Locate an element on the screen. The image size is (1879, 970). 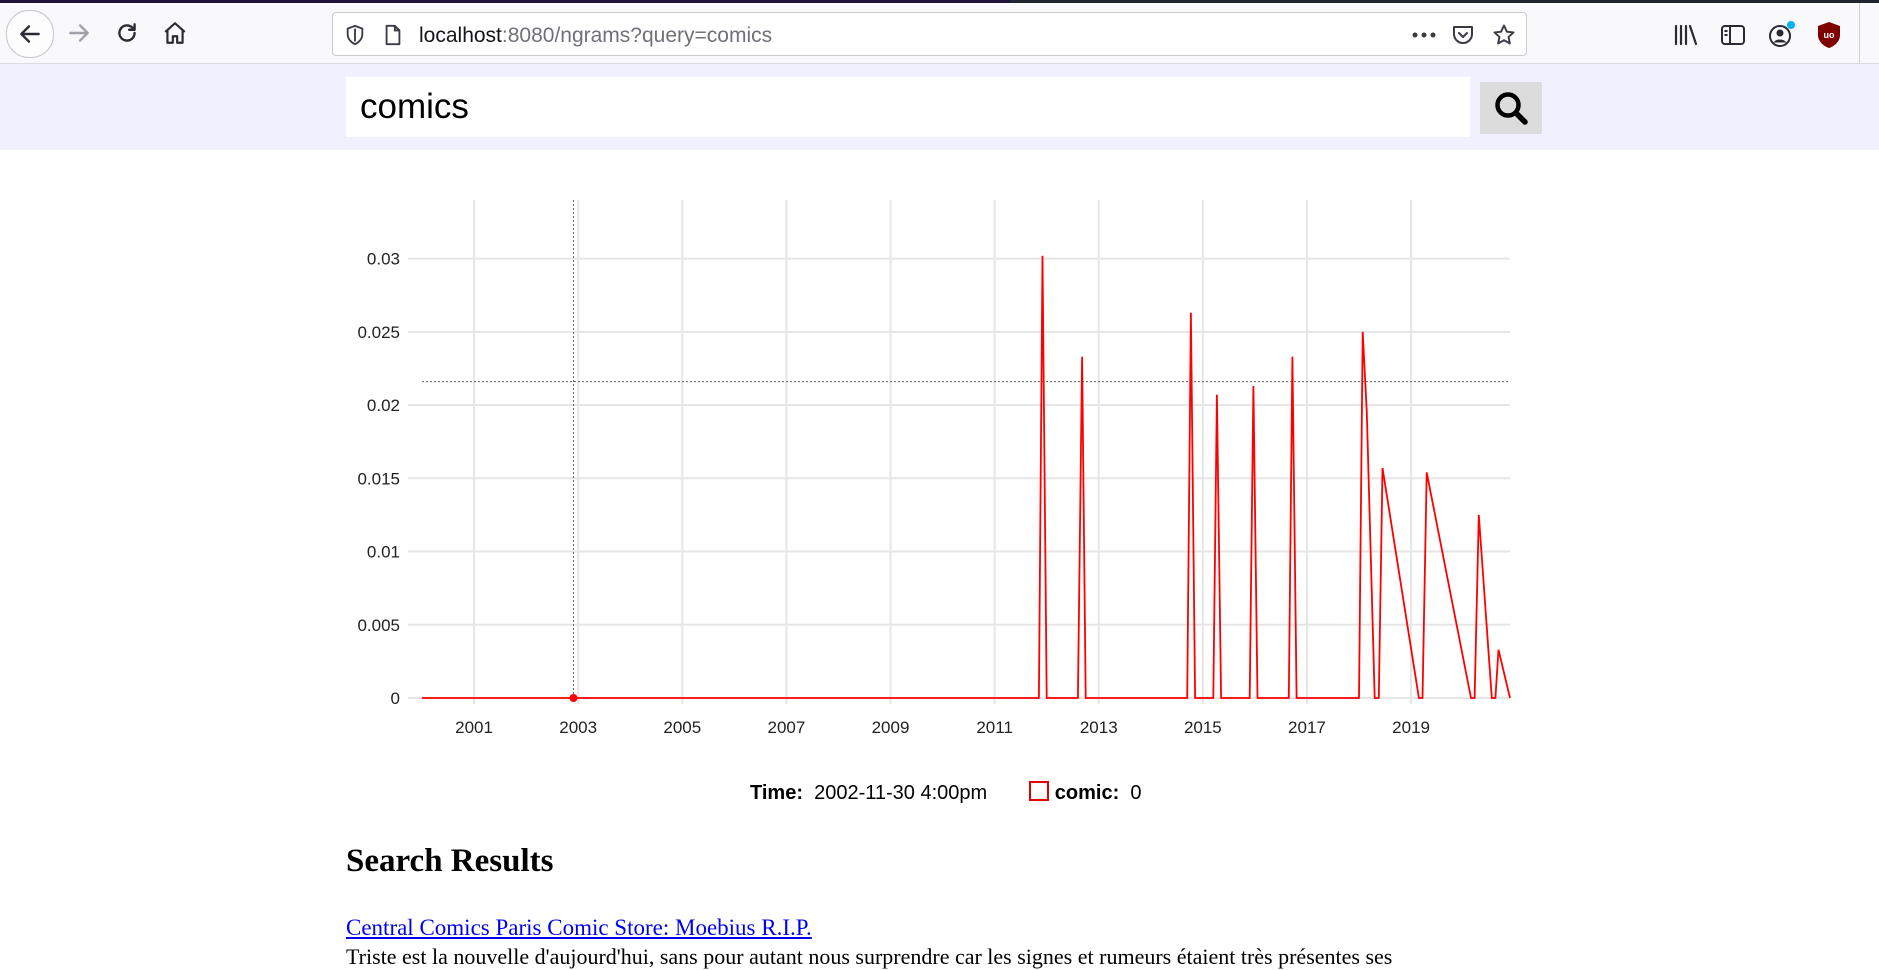
pocket-icon is located at coordinates (1463, 35).